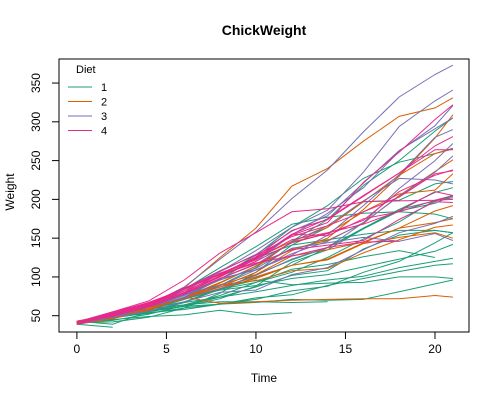  What do you see at coordinates (36, 160) in the screenshot?
I see `y-tick-label: 250` at bounding box center [36, 160].